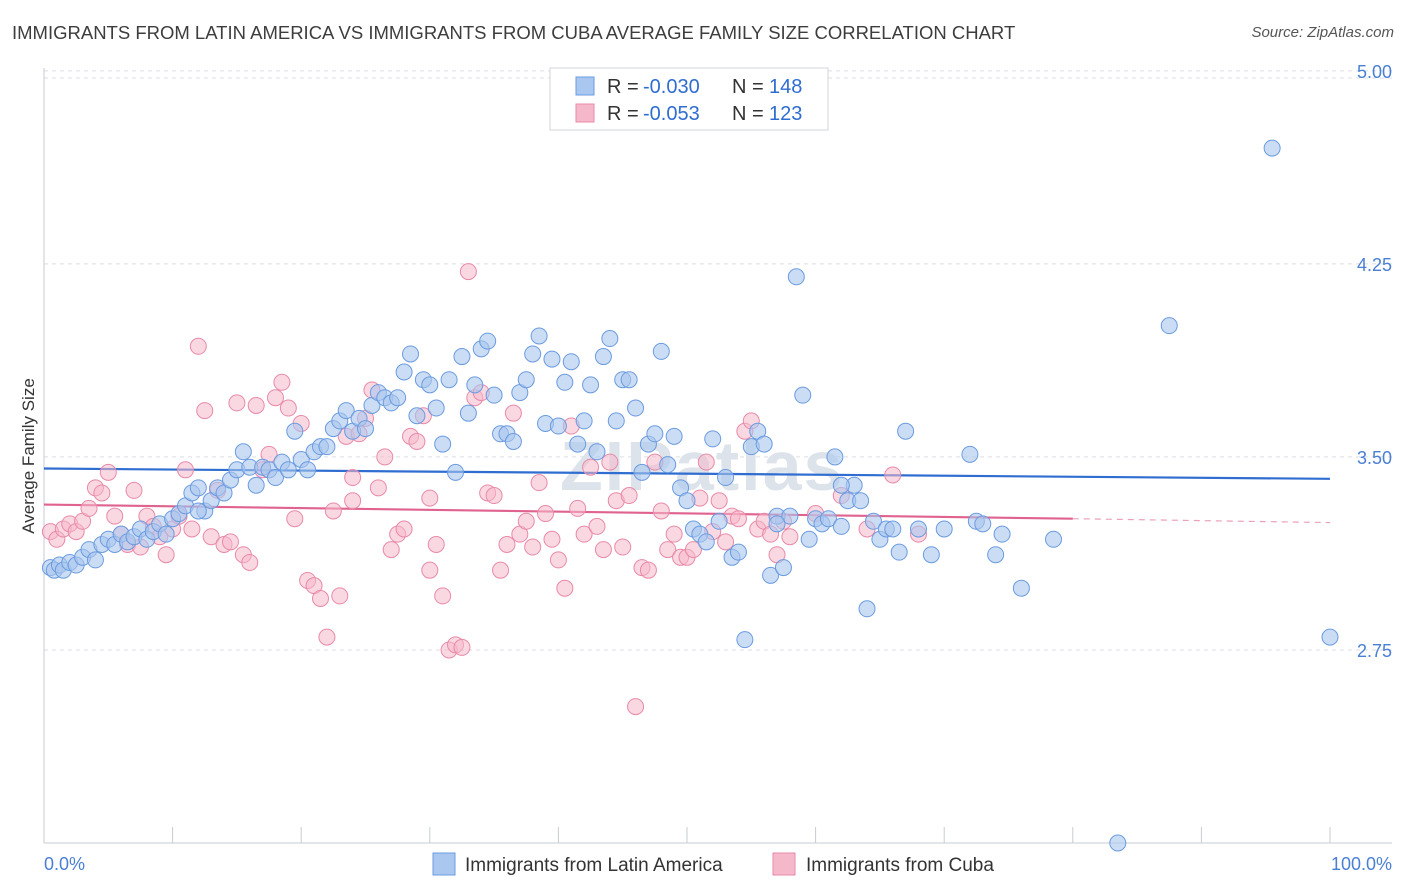  What do you see at coordinates (64, 864) in the screenshot?
I see `x-tick-label-min: 0.0%` at bounding box center [64, 864].